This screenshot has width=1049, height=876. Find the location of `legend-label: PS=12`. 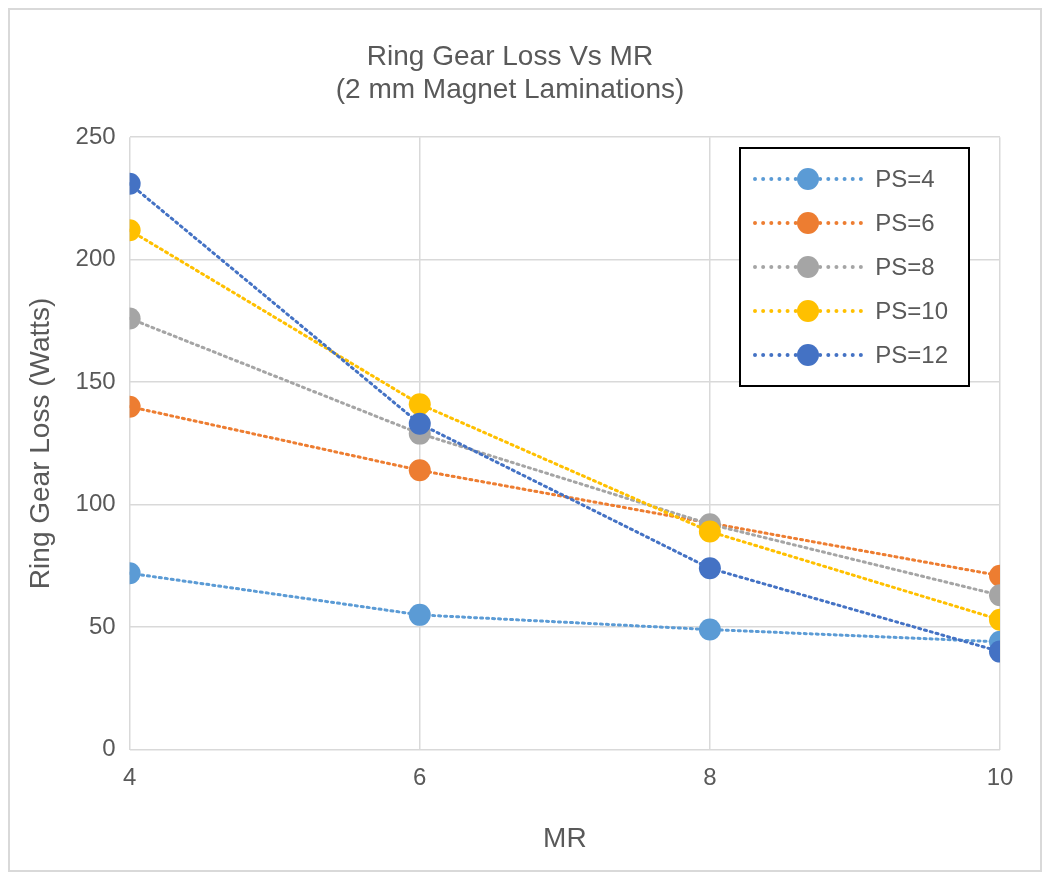

legend-label: PS=12 is located at coordinates (911, 355).